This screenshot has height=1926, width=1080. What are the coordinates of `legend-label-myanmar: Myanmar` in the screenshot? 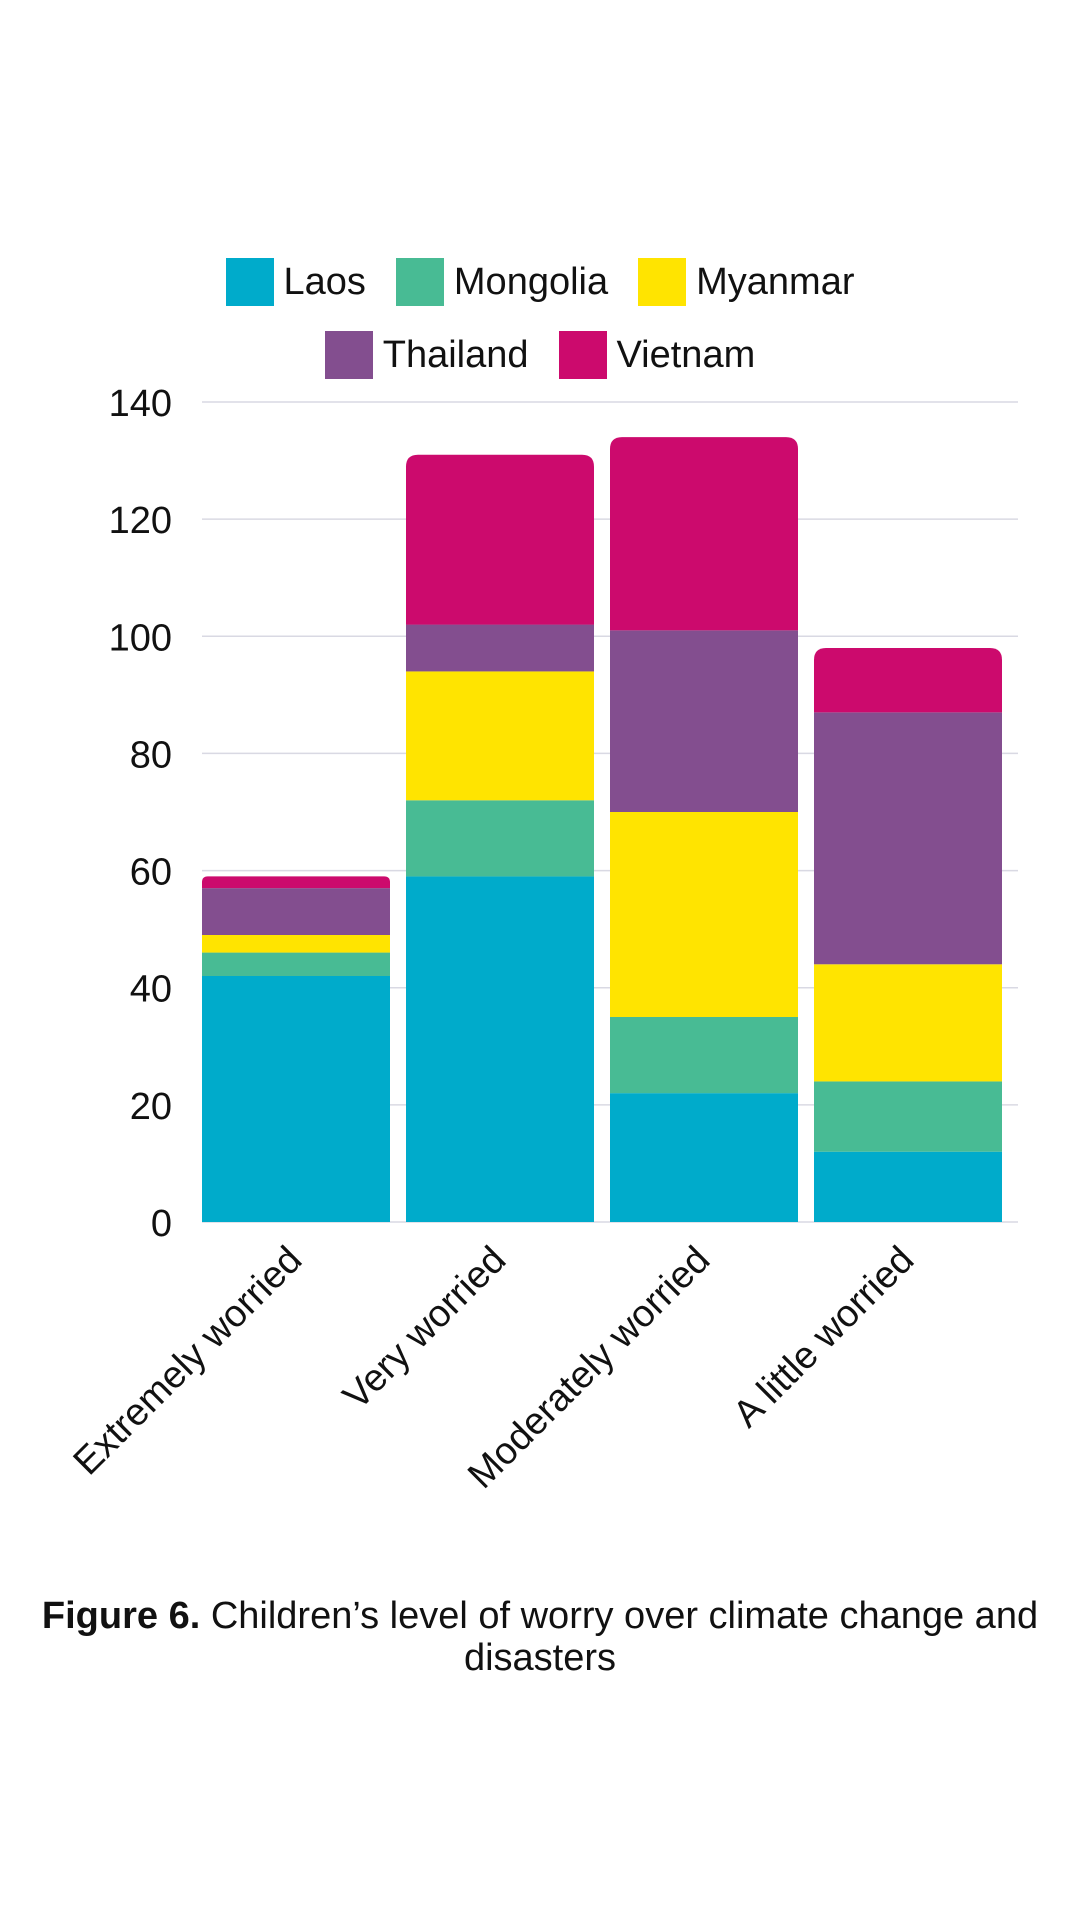 It's located at (775, 282).